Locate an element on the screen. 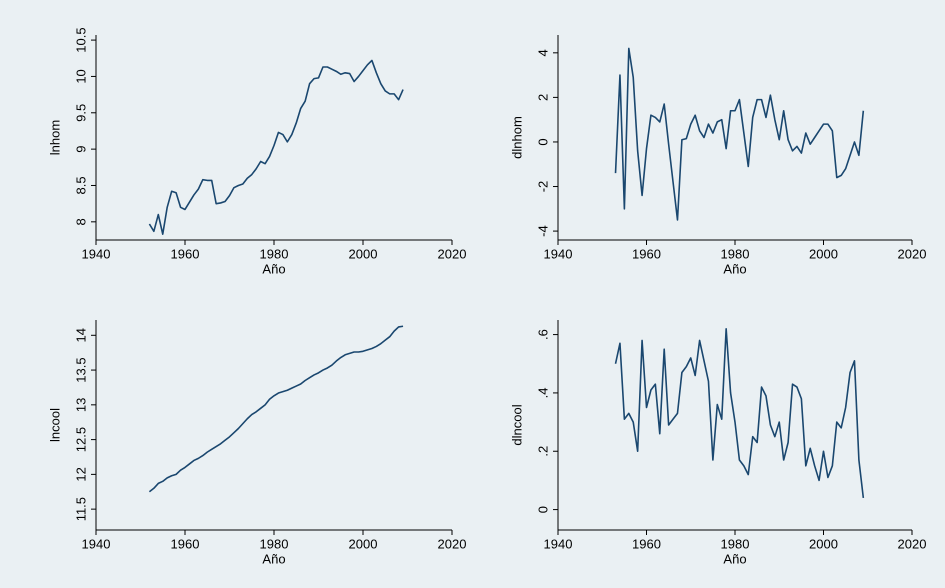 The height and width of the screenshot is (588, 945). y-tick-label: 10 is located at coordinates (80, 76).